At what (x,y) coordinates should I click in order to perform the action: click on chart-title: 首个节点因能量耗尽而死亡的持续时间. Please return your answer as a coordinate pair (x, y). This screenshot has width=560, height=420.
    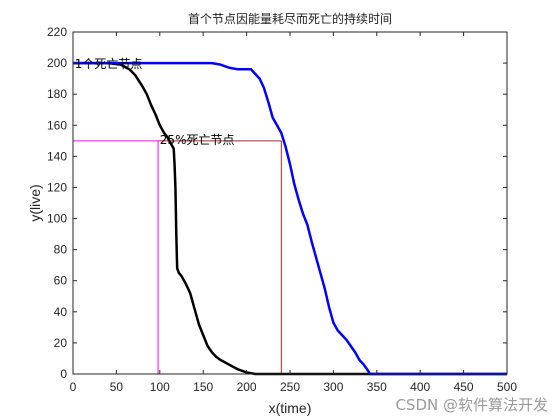
    Looking at the image, I should click on (290, 18).